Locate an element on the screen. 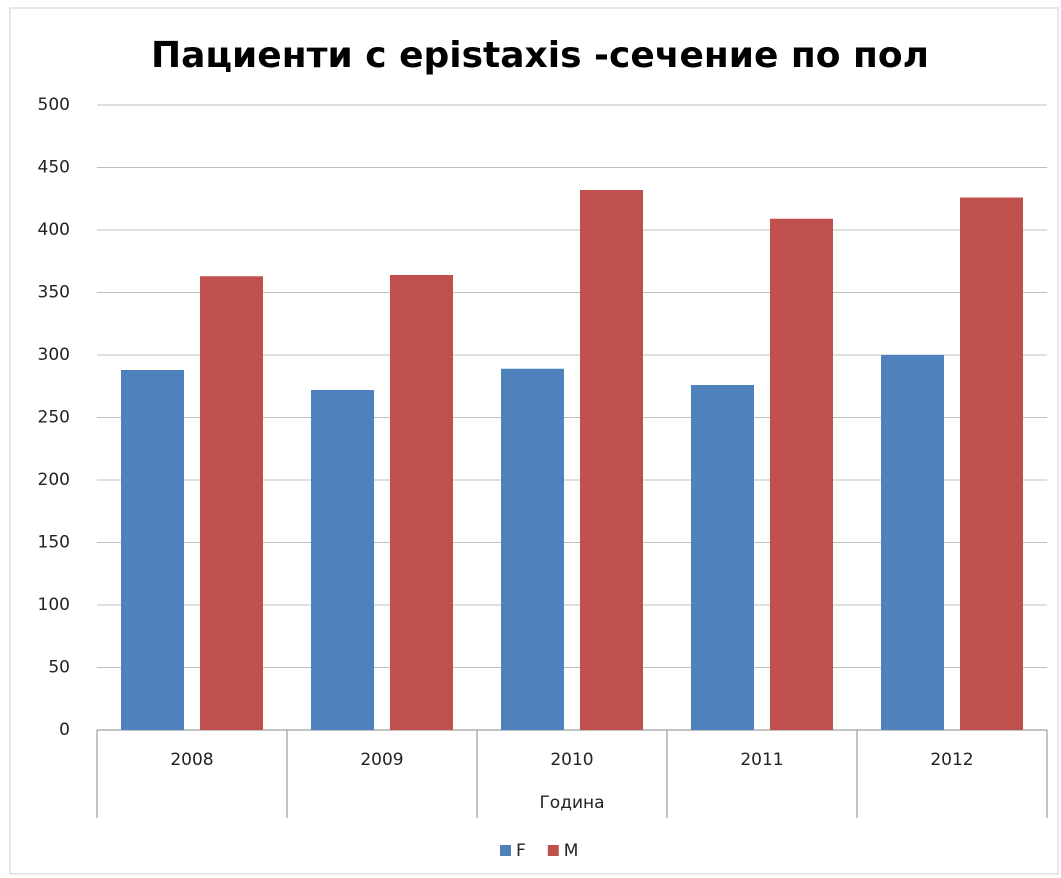  y-tick-label: 350 is located at coordinates (54, 293).